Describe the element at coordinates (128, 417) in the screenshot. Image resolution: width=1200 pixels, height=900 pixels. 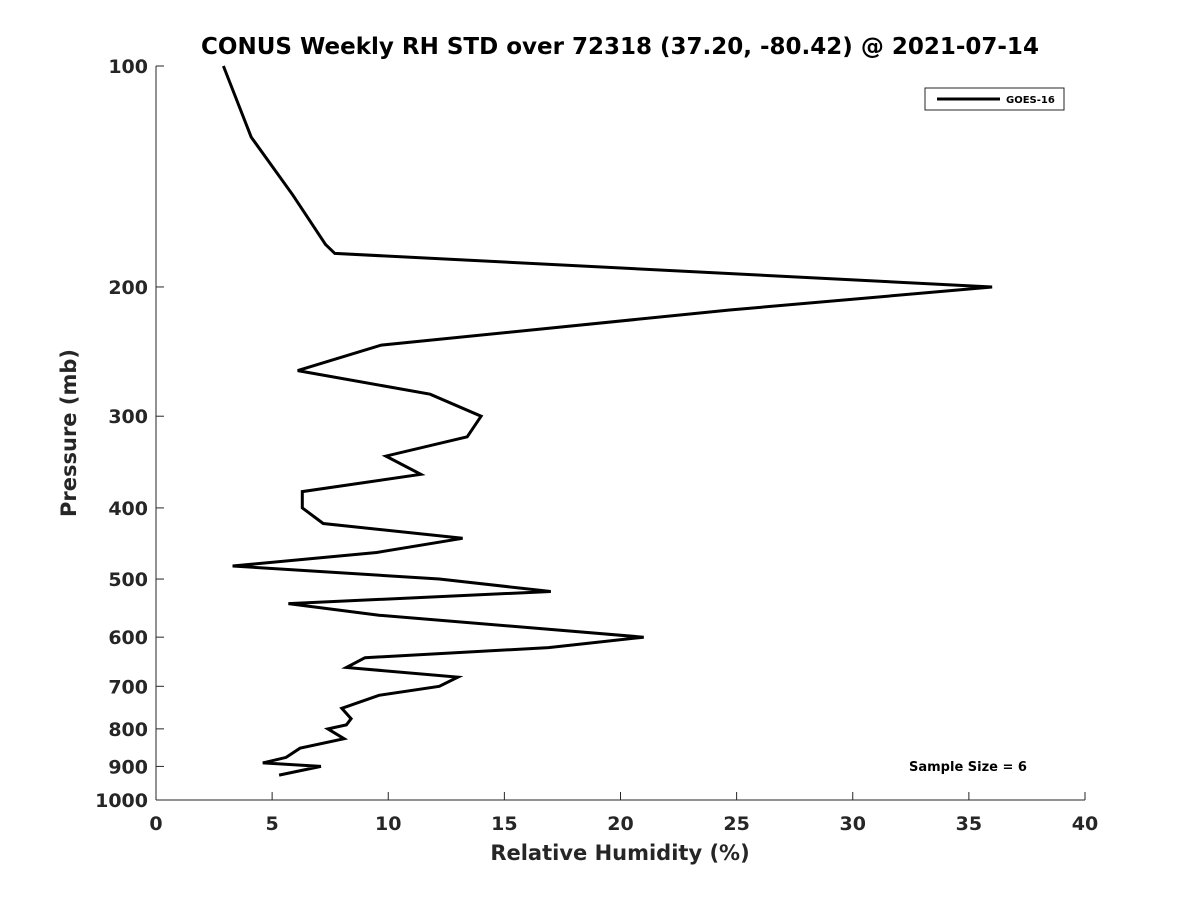
I see `y-tick-label: 300` at that location.